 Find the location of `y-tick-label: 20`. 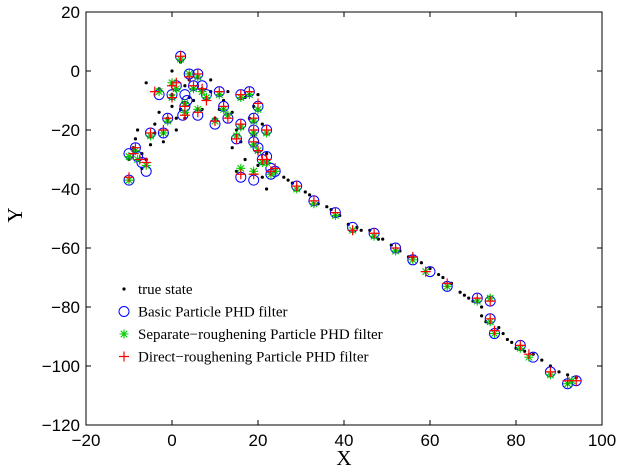

y-tick-label: 20 is located at coordinates (70, 12).